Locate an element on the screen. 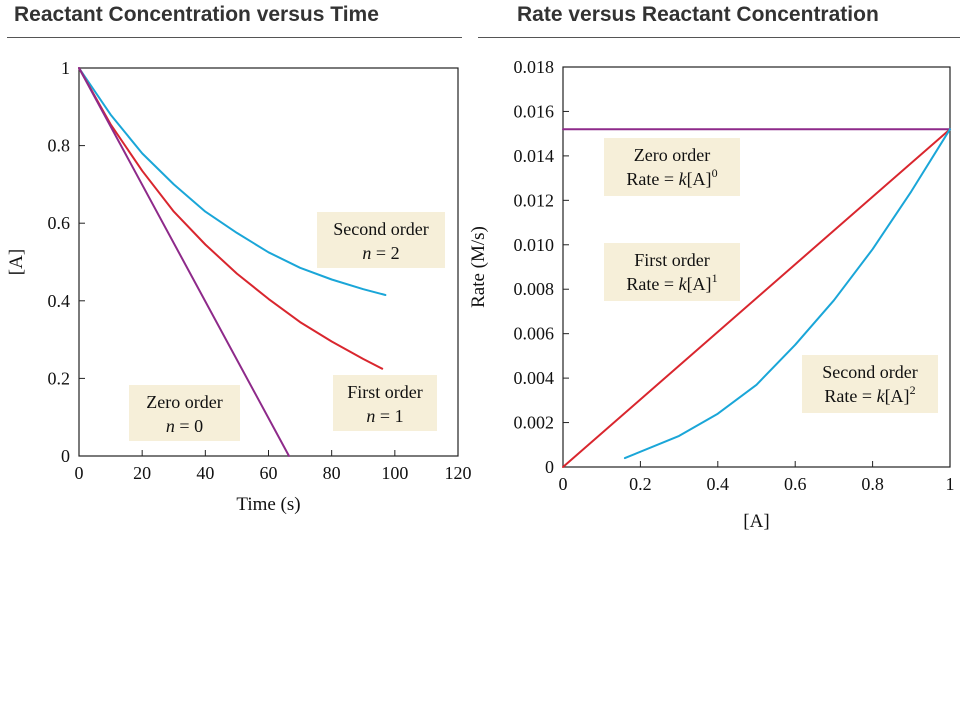  left-x-tick-label: 60 is located at coordinates (269, 473).